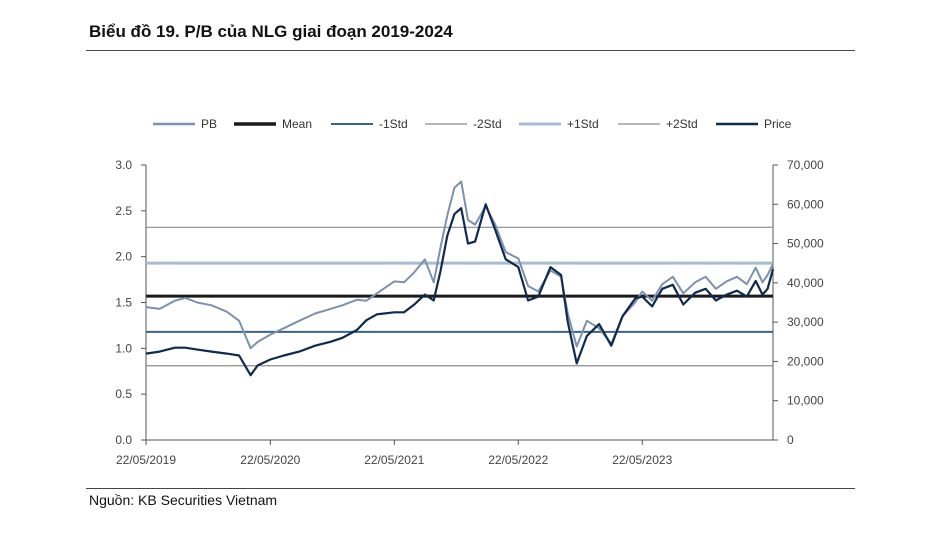  What do you see at coordinates (123, 440) in the screenshot?
I see `left-tick-label: 0.0` at bounding box center [123, 440].